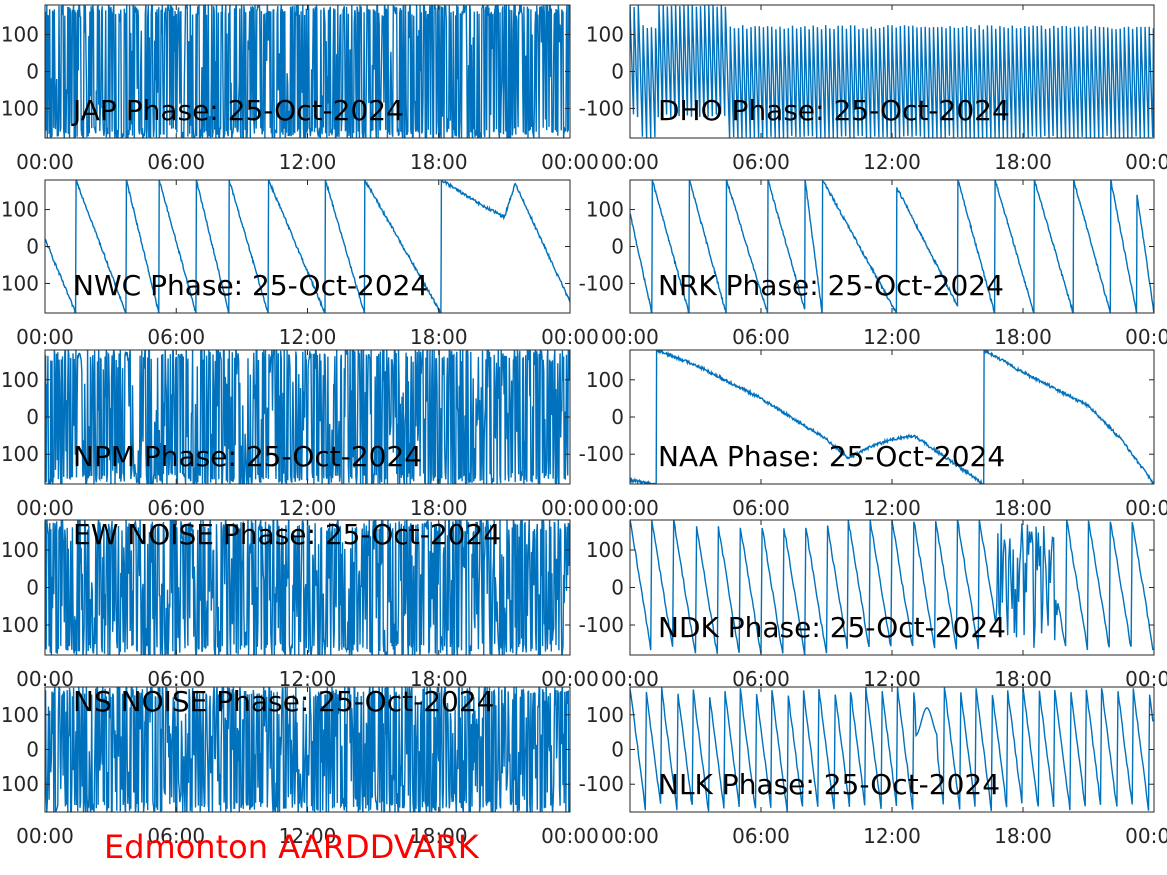 The image size is (1167, 875). What do you see at coordinates (283, 701) in the screenshot?
I see `panel-title: NS NOISE Phase: 25-Oct-2024` at bounding box center [283, 701].